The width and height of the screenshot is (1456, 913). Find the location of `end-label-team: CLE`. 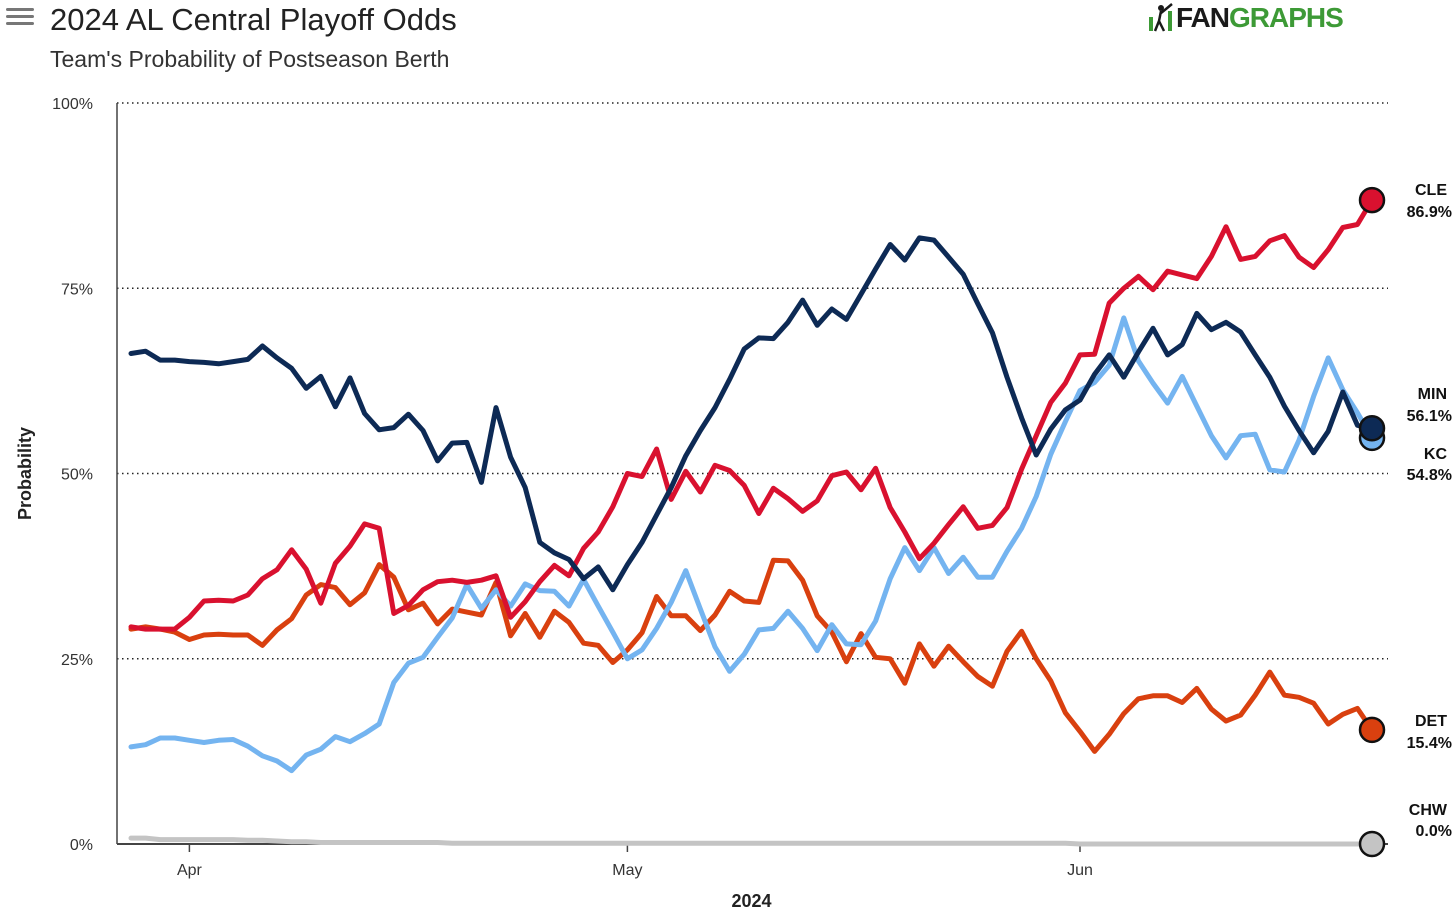

end-label-team: CLE is located at coordinates (1431, 190).